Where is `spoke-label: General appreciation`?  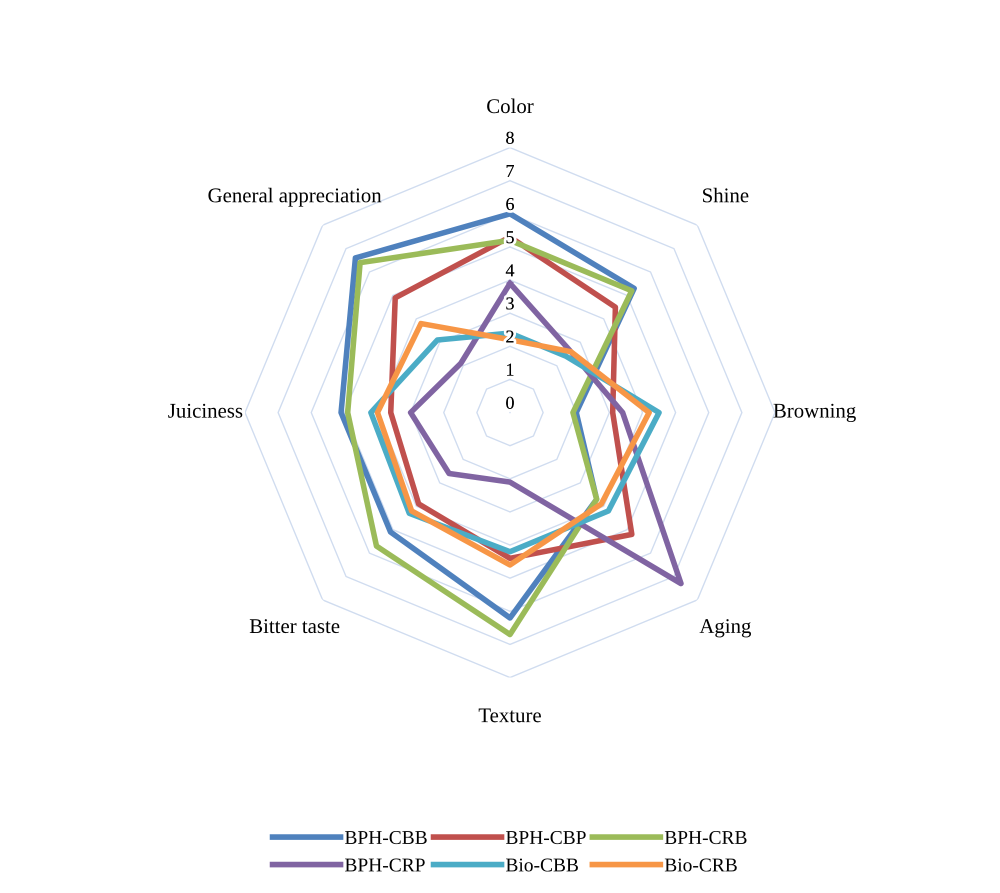 spoke-label: General appreciation is located at coordinates (295, 197).